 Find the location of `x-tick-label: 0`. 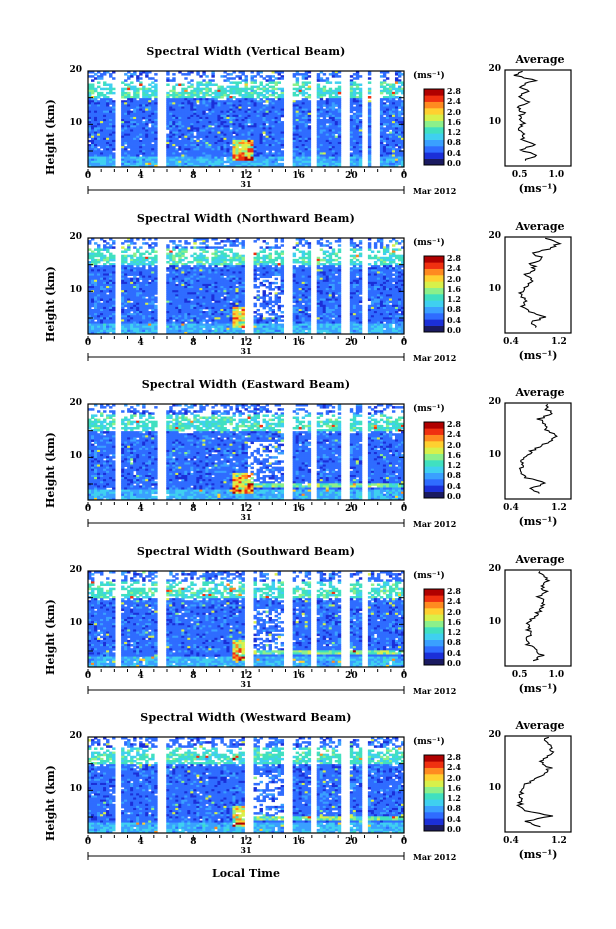

x-tick-label: 0 is located at coordinates (88, 176).